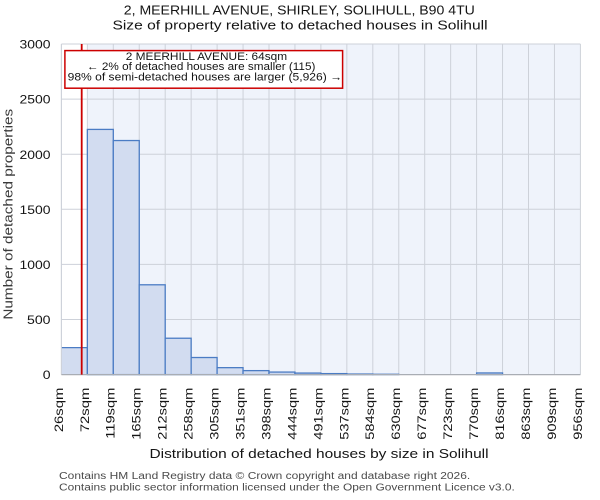 This screenshot has height=500, width=600. I want to click on svg-text: 537sqm, so click(344, 414).